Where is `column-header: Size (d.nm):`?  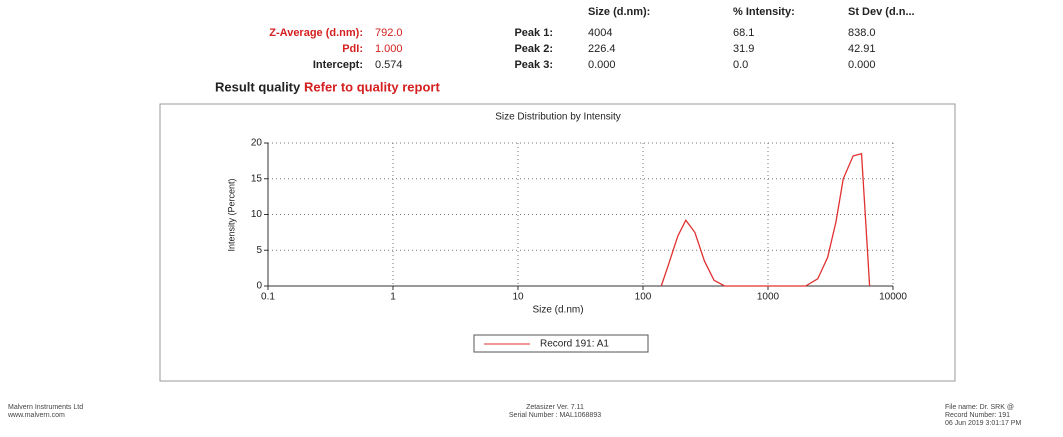 column-header: Size (d.nm): is located at coordinates (619, 12).